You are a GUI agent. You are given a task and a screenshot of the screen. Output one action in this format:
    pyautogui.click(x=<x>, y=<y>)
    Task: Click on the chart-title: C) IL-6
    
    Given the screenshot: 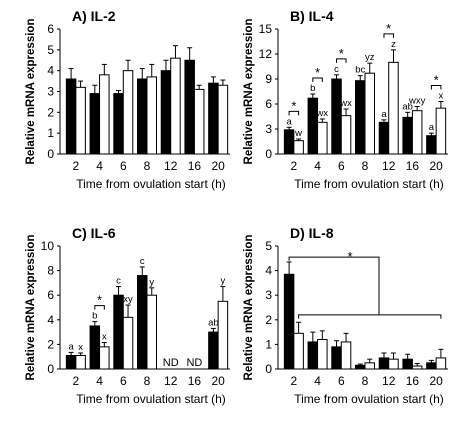 What is the action you would take?
    pyautogui.click(x=94, y=233)
    